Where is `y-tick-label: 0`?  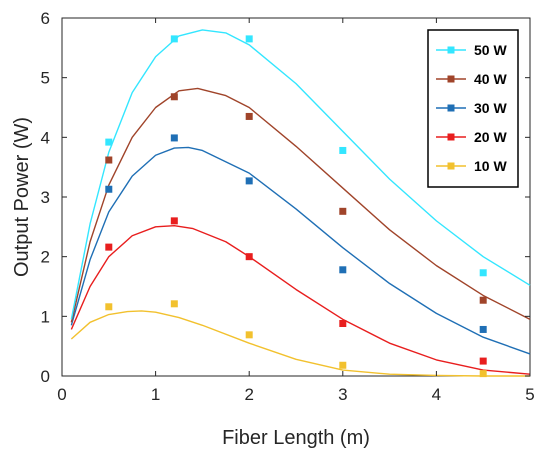
y-tick-label: 0 is located at coordinates (45, 376).